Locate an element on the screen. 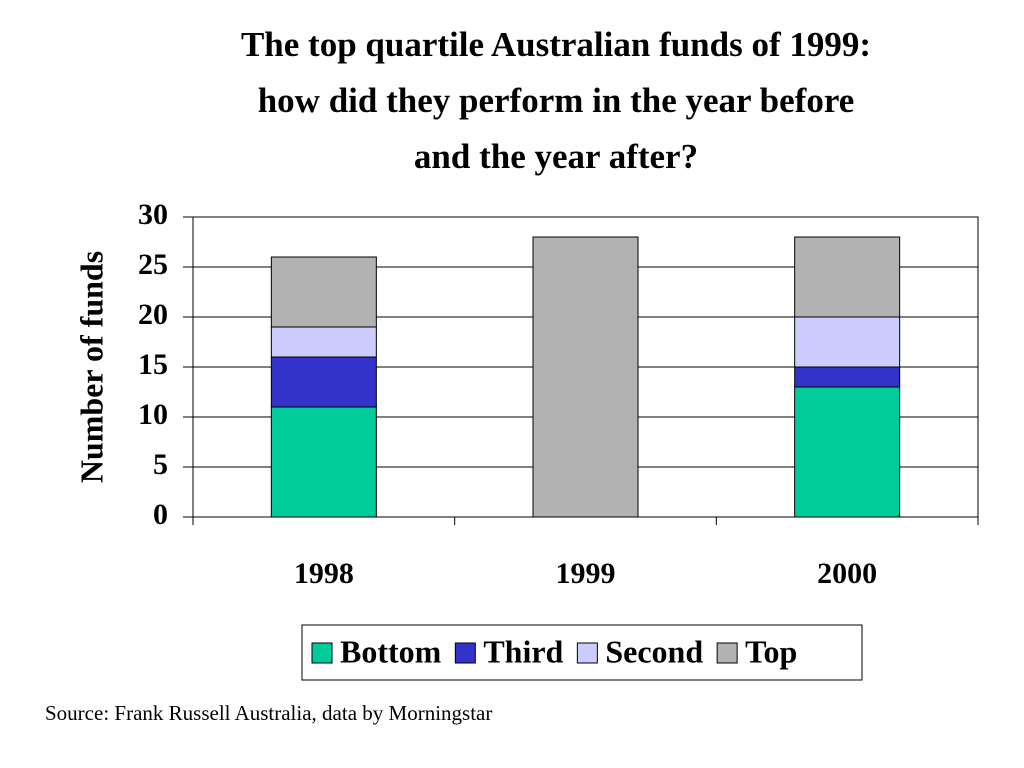 This screenshot has height=768, width=1024. y-tick-label: 30 is located at coordinates (153, 214).